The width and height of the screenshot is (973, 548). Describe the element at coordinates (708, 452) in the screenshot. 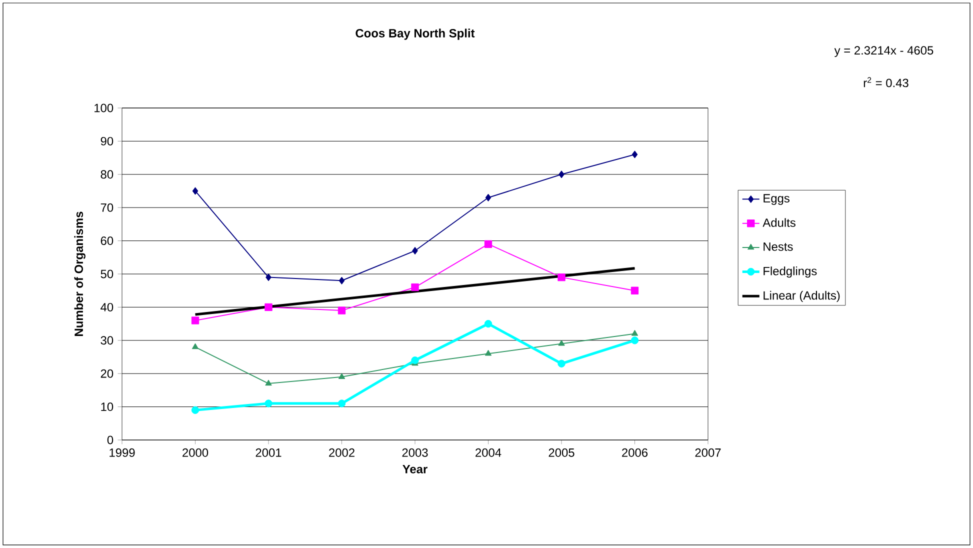

I see `x-tick-label: 2007` at that location.